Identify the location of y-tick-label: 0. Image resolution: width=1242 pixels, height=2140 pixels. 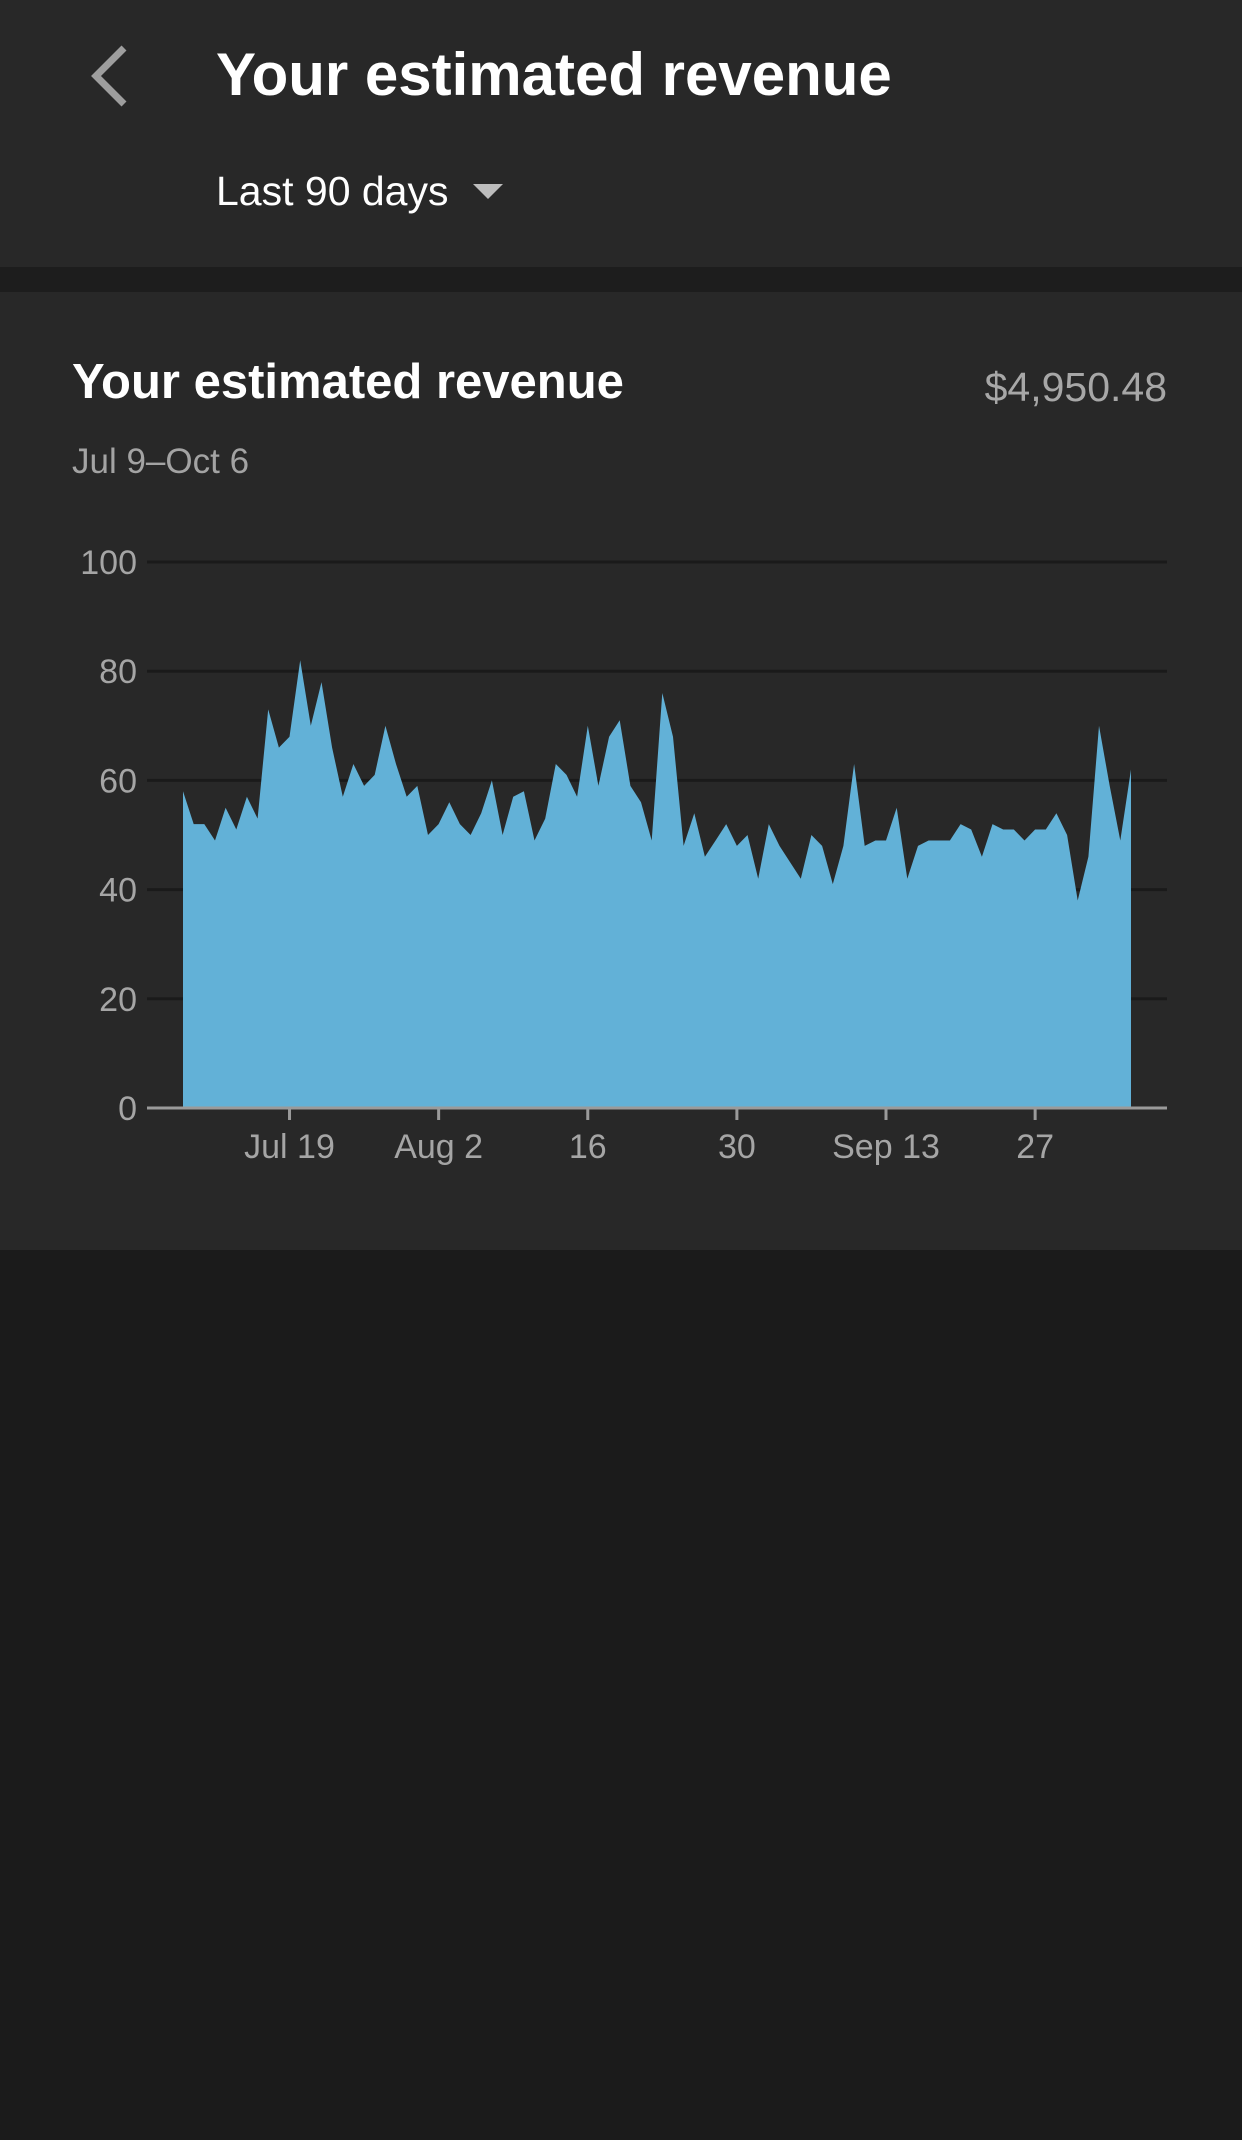
(127, 1109).